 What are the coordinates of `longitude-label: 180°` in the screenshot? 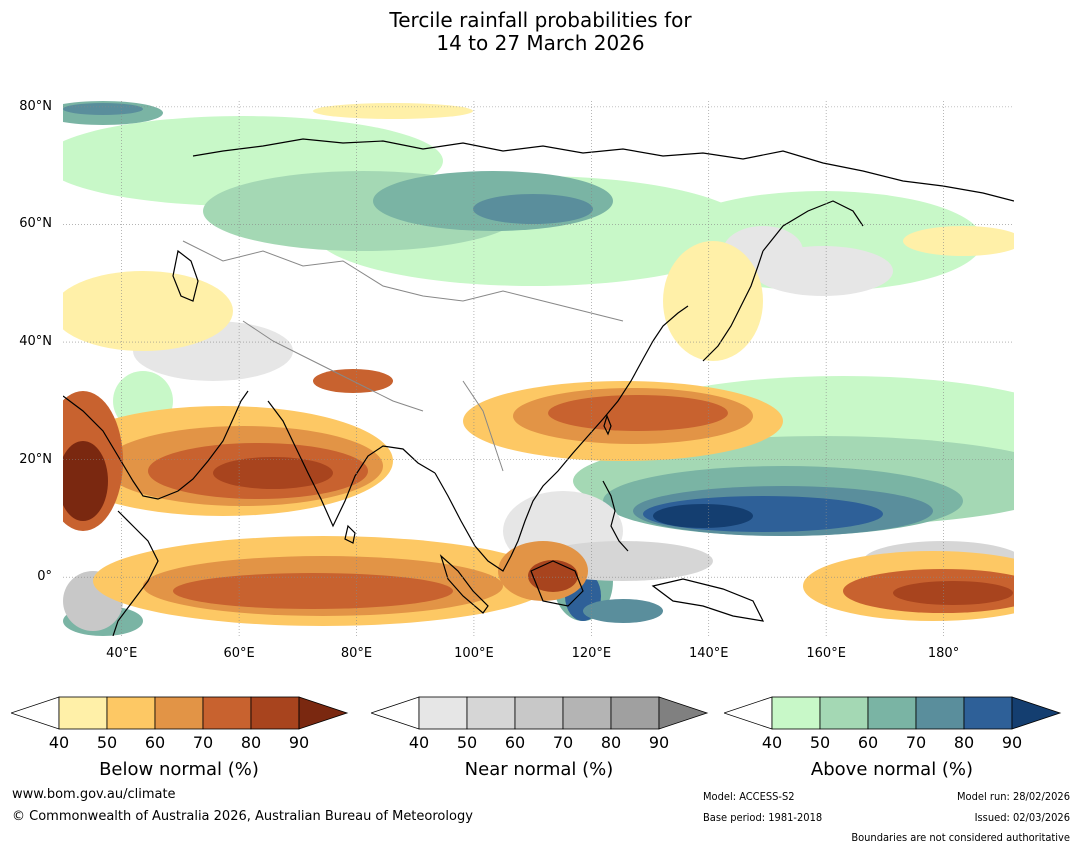 It's located at (943, 653).